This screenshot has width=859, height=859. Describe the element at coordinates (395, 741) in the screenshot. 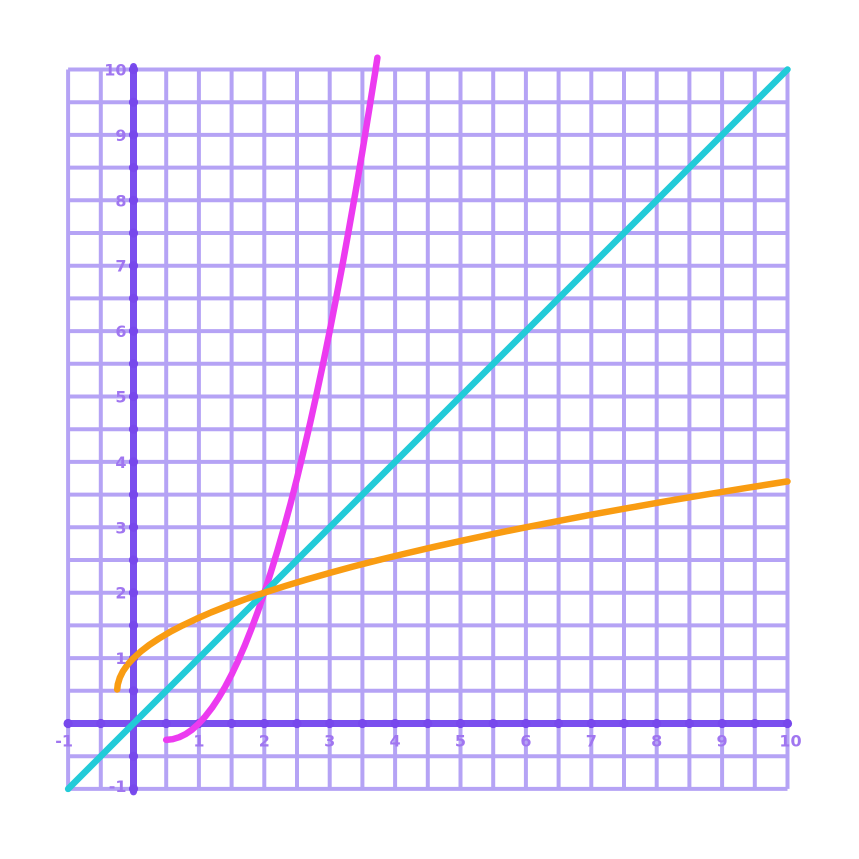

I see `x-tick-label-4: 4` at that location.